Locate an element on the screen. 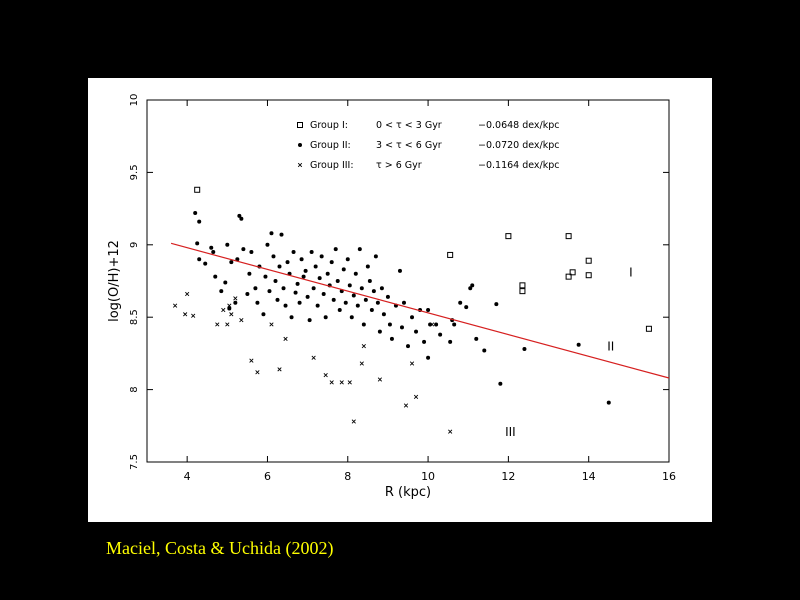 Image resolution: width=800 pixels, height=600 pixels. legend-group-label: Group II: is located at coordinates (330, 145).